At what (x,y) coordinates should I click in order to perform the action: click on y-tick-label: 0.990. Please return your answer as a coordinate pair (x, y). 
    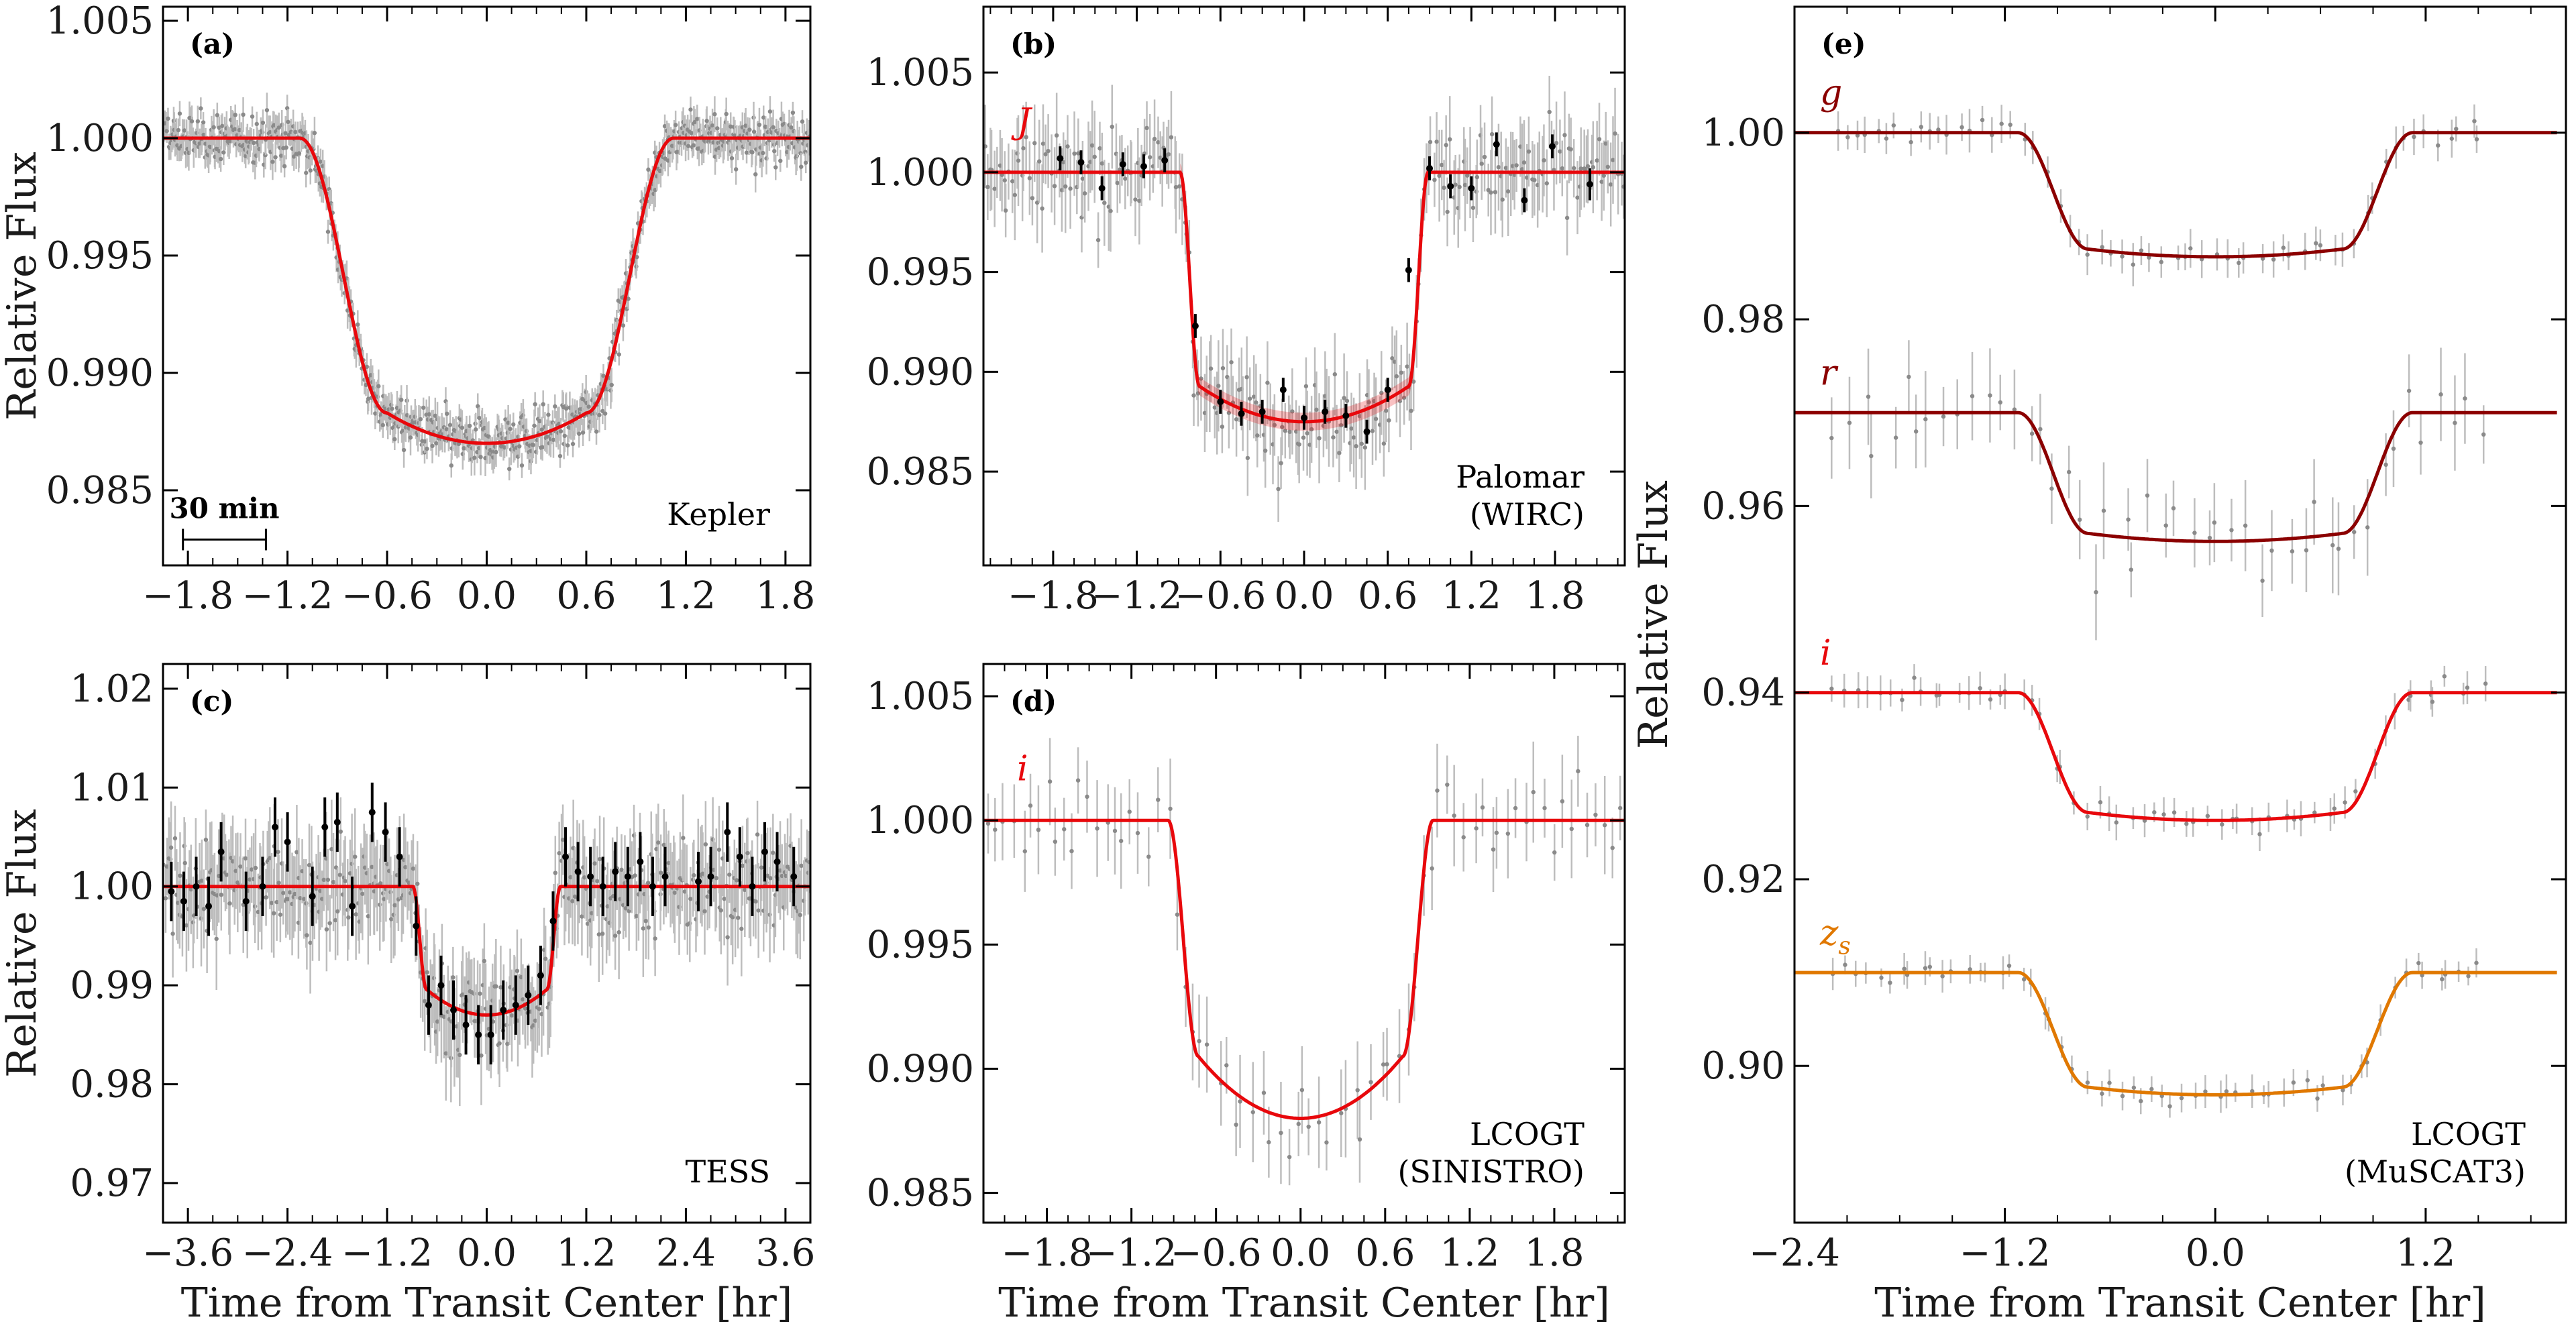
    Looking at the image, I should click on (920, 372).